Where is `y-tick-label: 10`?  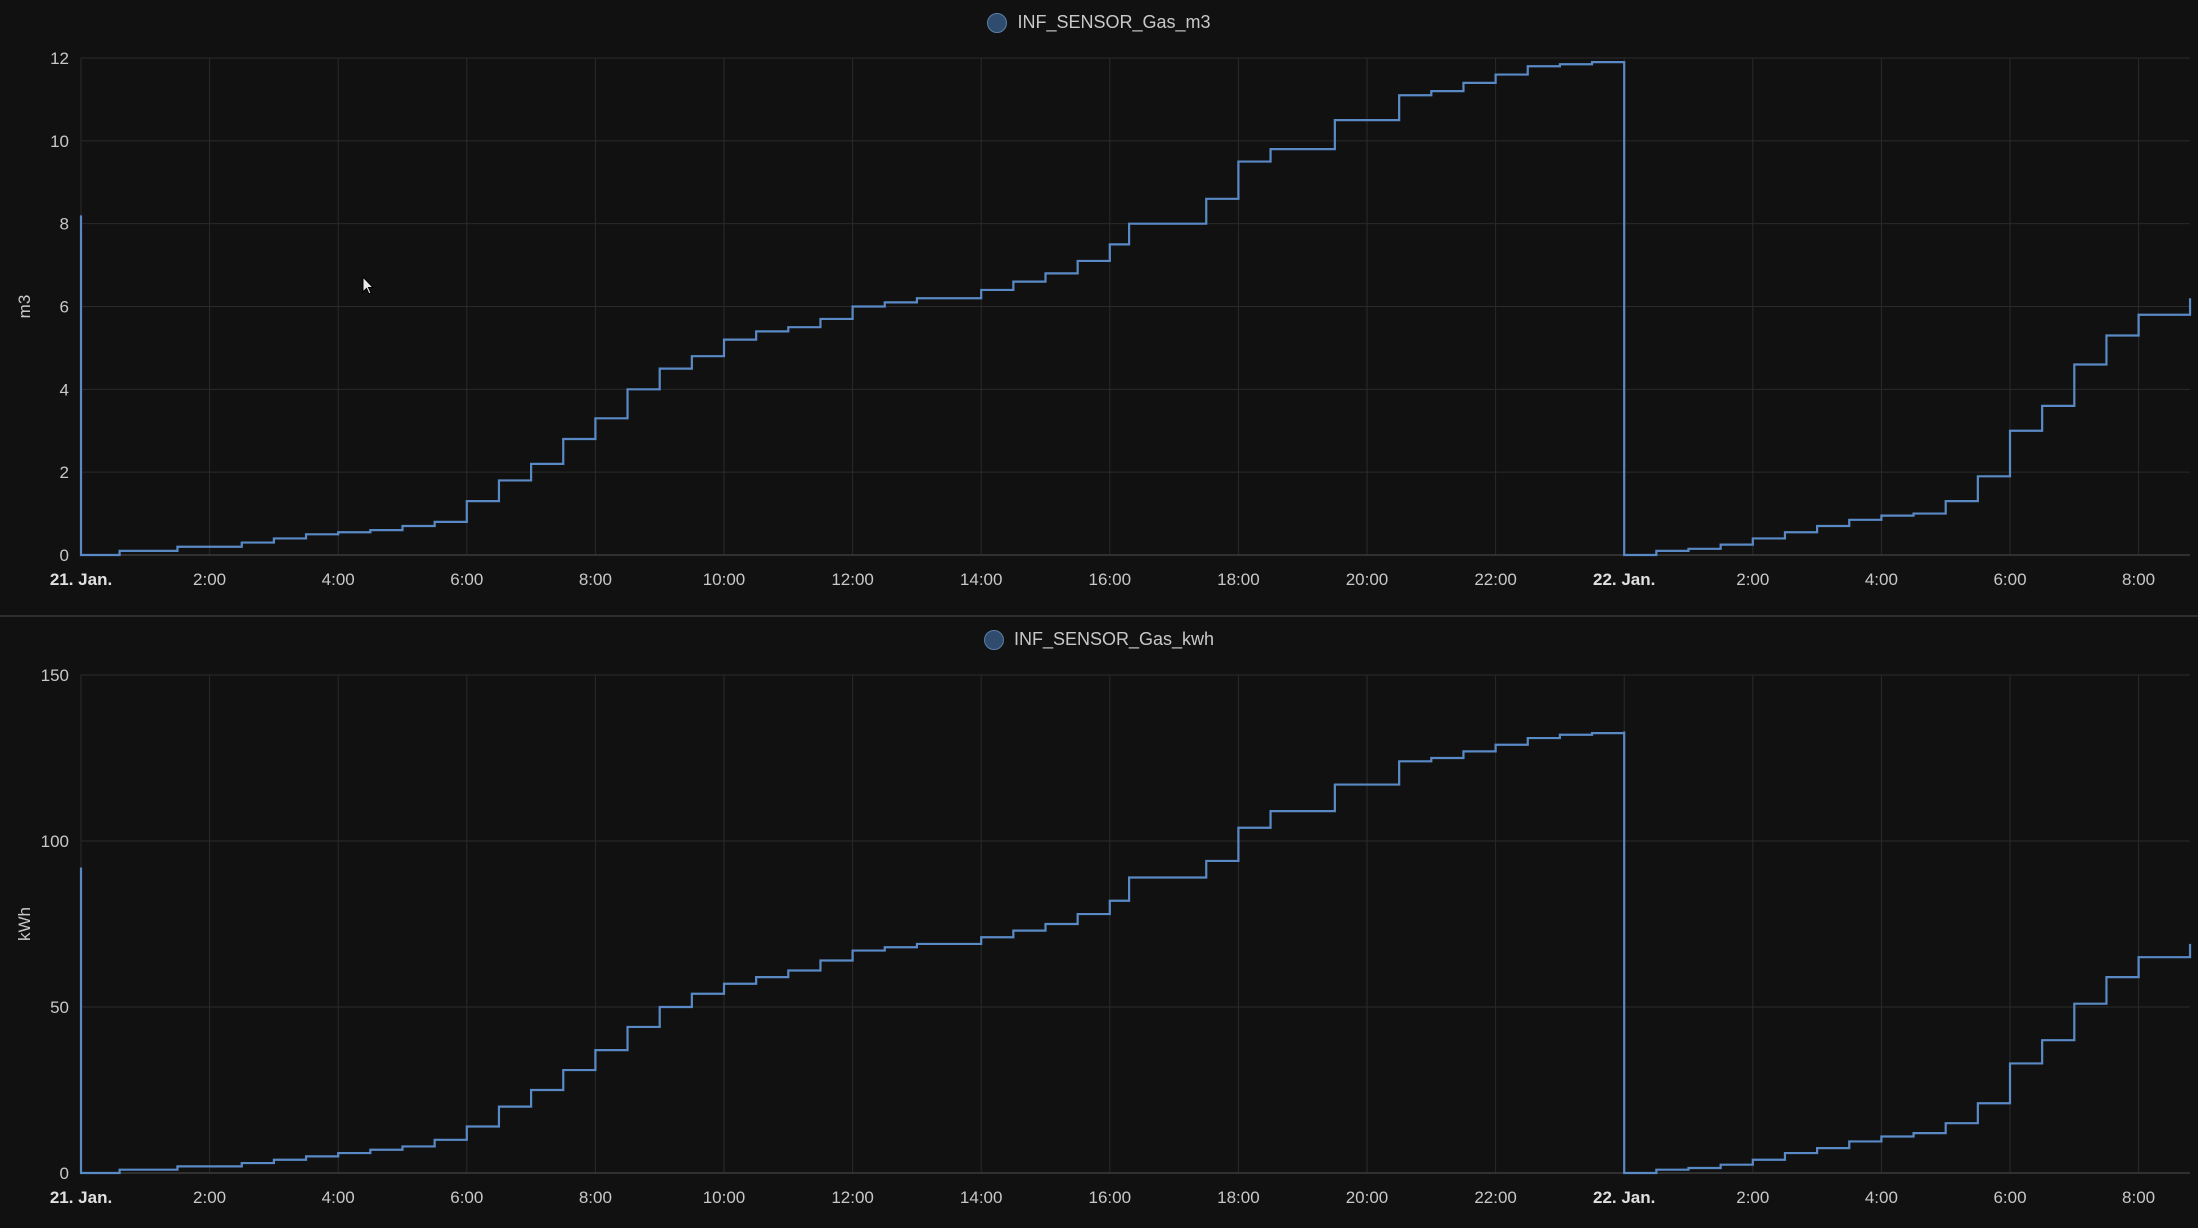
y-tick-label: 10 is located at coordinates (59, 141).